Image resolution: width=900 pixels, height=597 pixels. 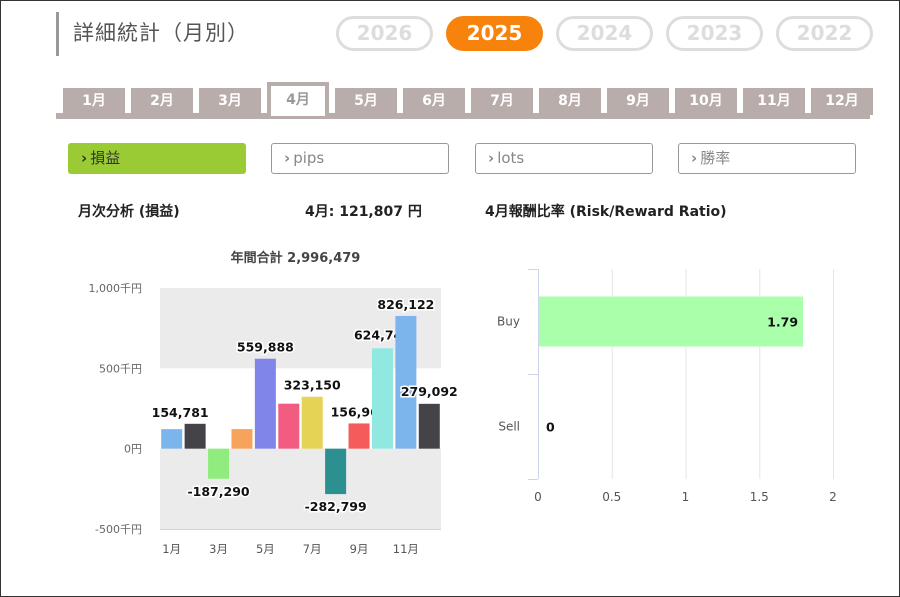 I want to click on y-tick-label: 0円, so click(x=133, y=449).